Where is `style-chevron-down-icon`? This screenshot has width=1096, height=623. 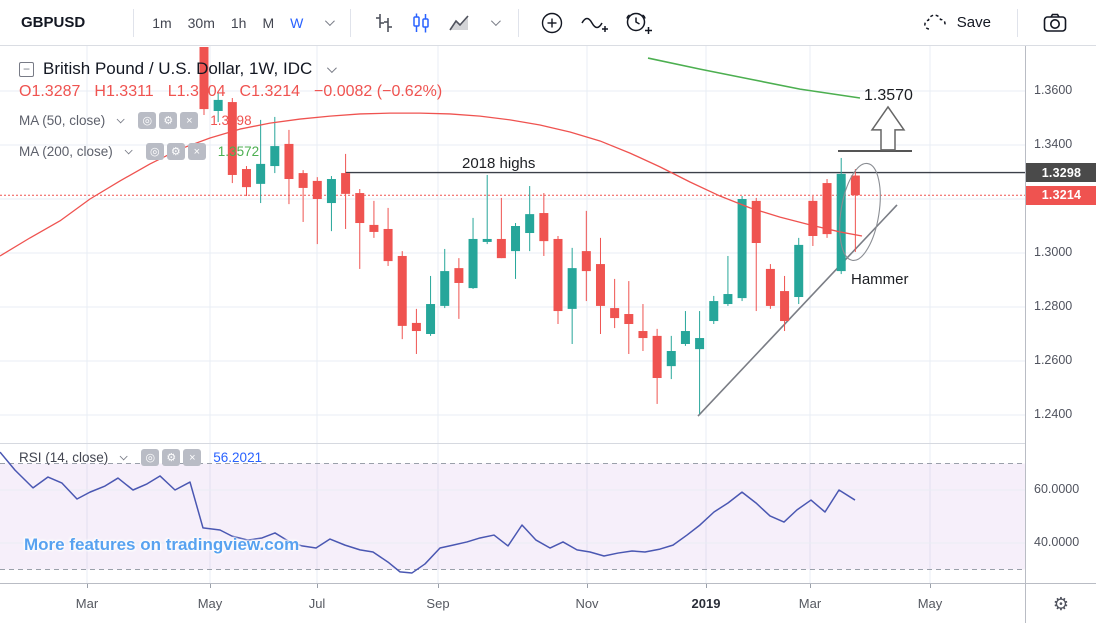
style-chevron-down-icon is located at coordinates (496, 21).